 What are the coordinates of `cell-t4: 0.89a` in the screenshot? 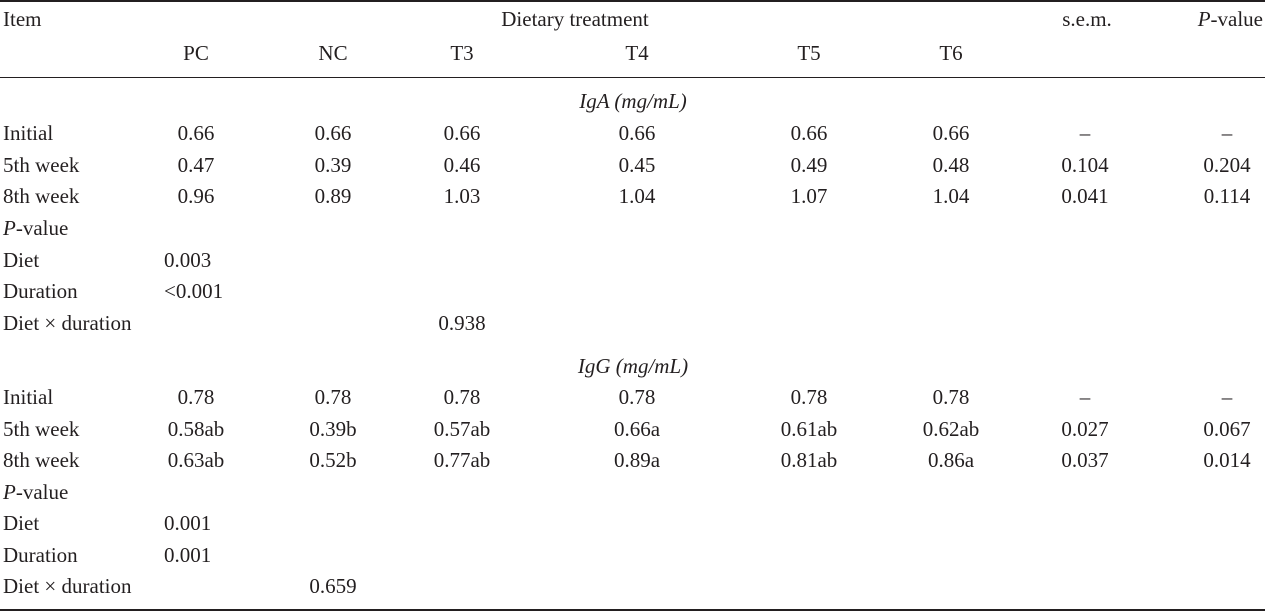 It's located at (637, 460).